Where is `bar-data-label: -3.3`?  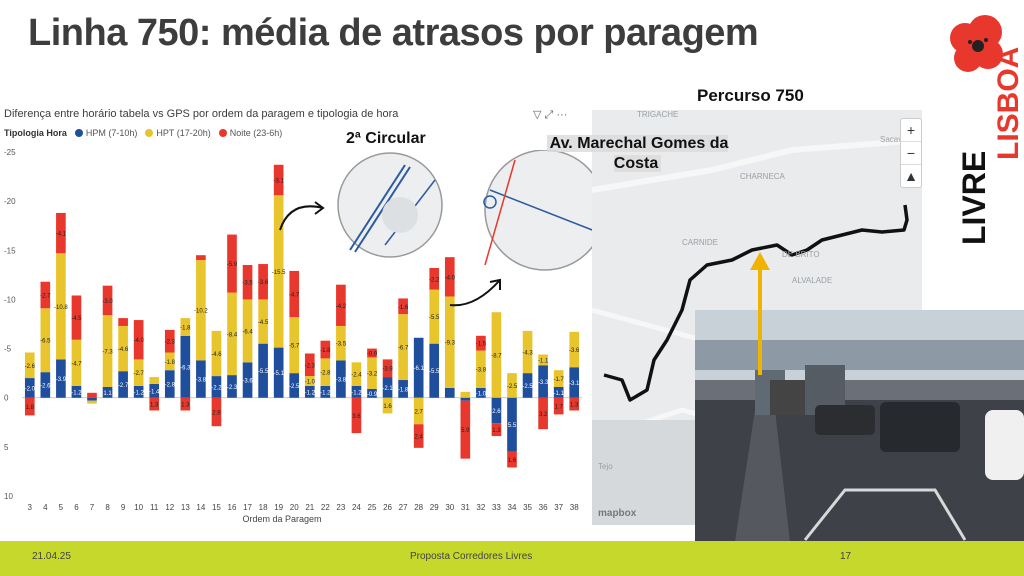
bar-data-label: -3.3 is located at coordinates (543, 383).